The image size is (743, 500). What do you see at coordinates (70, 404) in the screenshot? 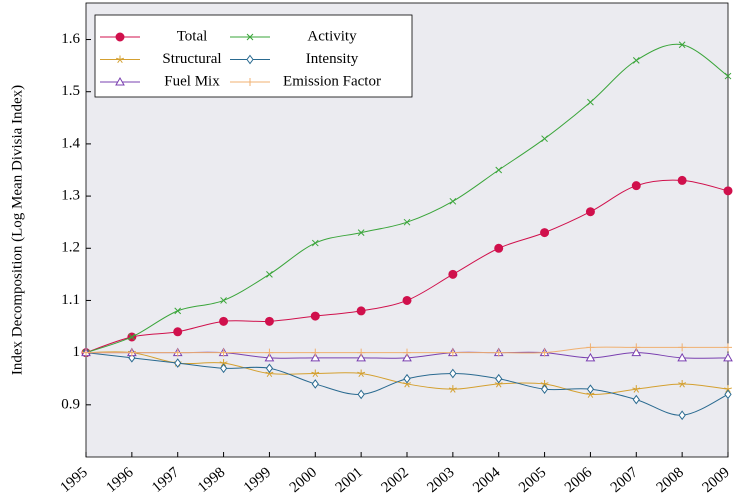
I see `y-tick-label: 0.9` at bounding box center [70, 404].